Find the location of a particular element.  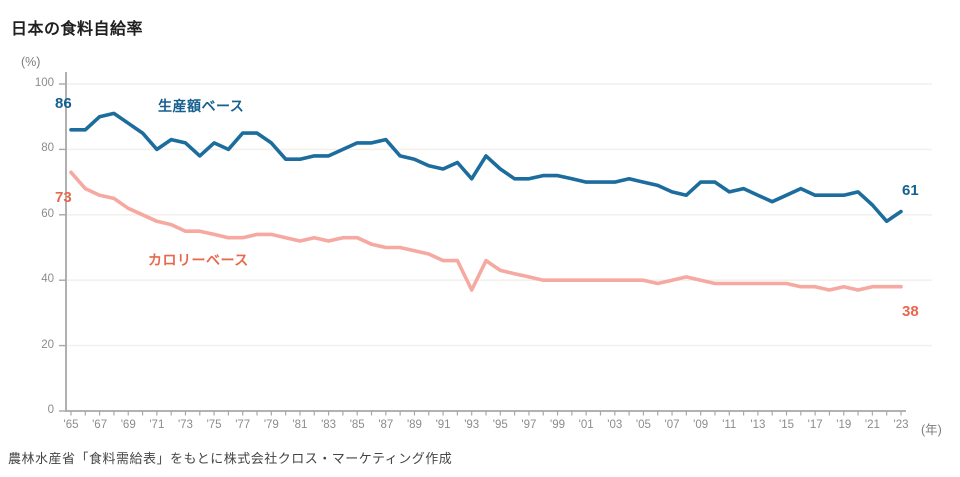

end-value-production-value: 61 is located at coordinates (910, 190).